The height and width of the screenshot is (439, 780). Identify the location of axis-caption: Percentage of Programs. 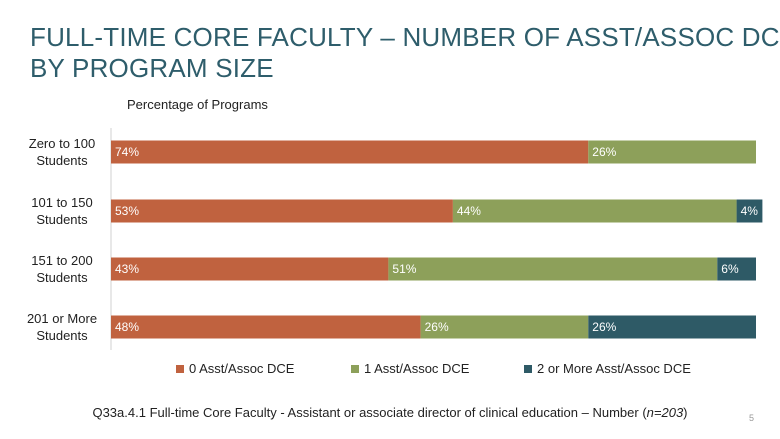
(197, 104).